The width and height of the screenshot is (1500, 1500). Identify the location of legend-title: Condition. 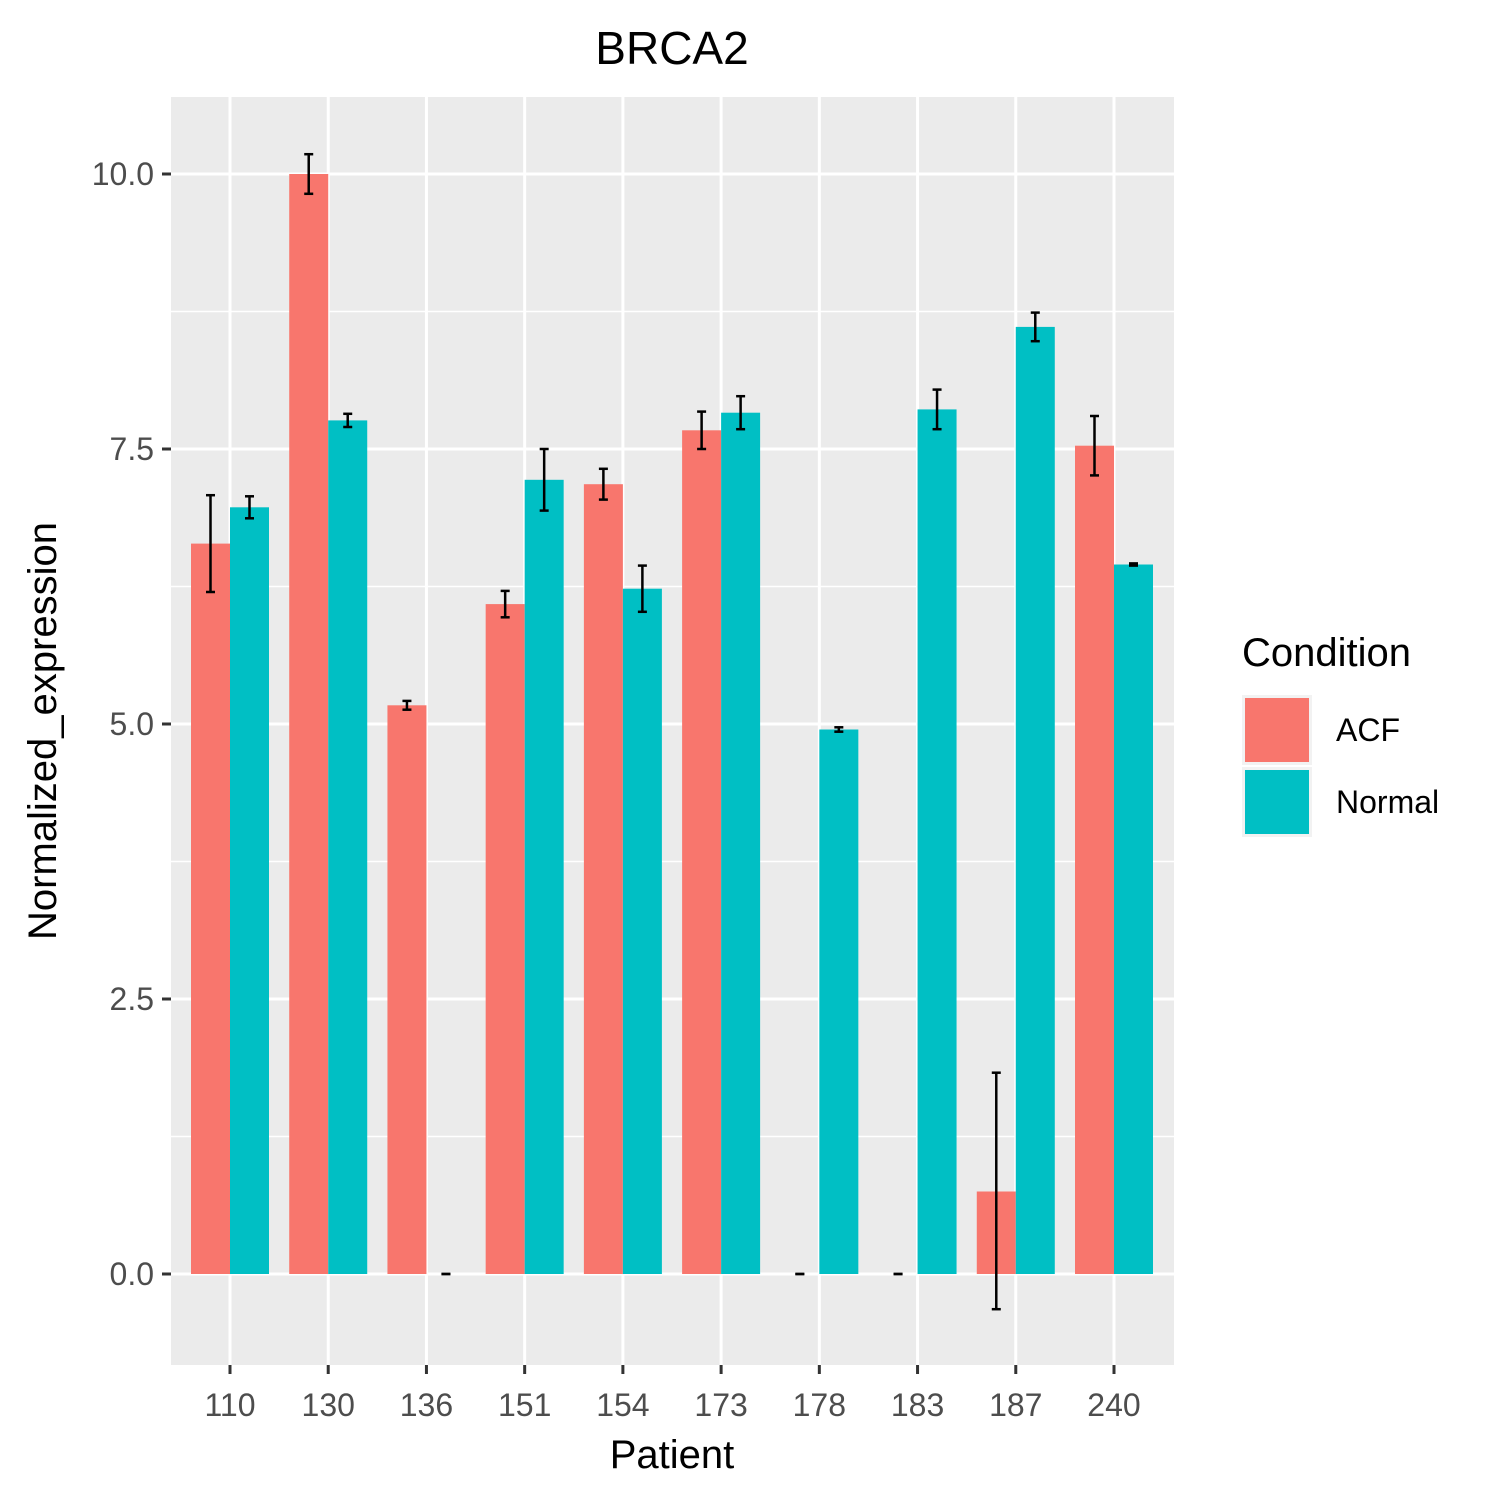
(1326, 653).